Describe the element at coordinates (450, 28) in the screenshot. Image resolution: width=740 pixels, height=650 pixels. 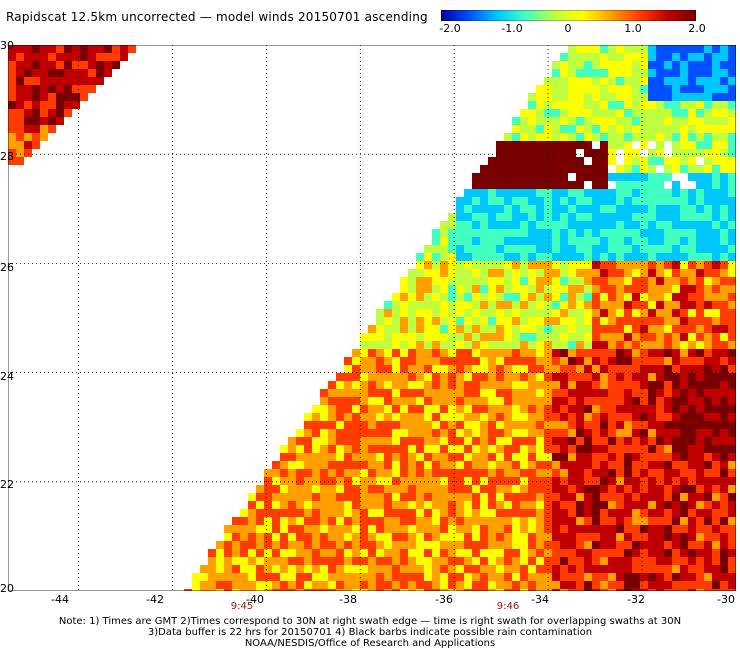
I see `colorbar-tick-label: -2.0` at that location.